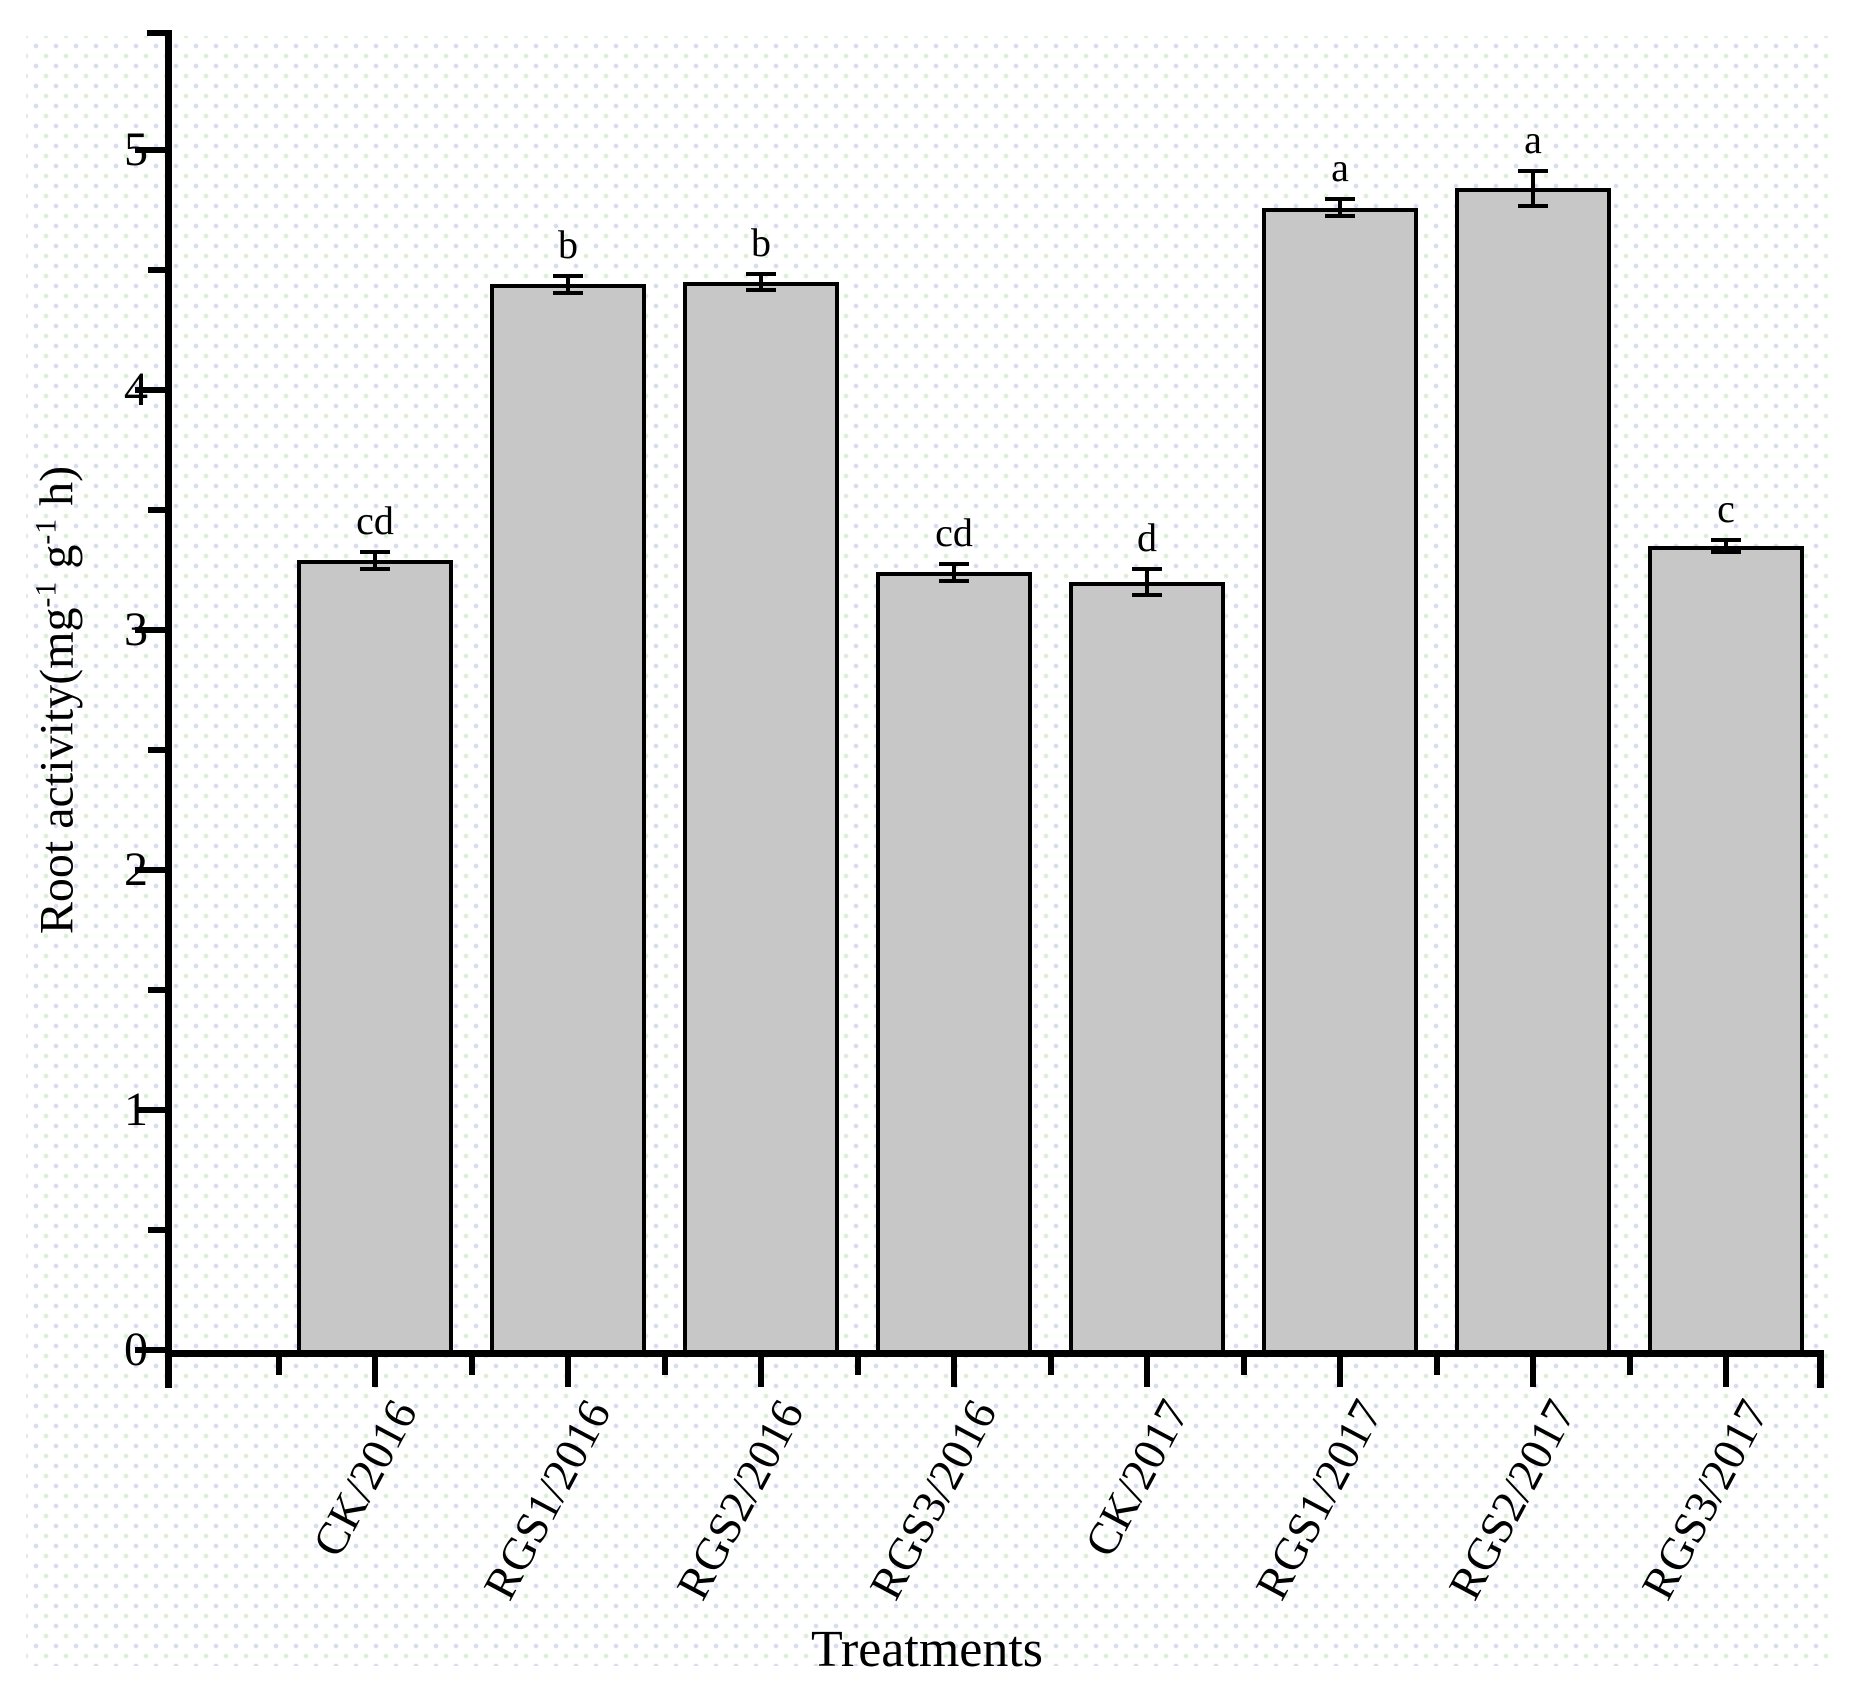 The width and height of the screenshot is (1854, 1687). I want to click on y-tick-label: 4, so click(136, 389).